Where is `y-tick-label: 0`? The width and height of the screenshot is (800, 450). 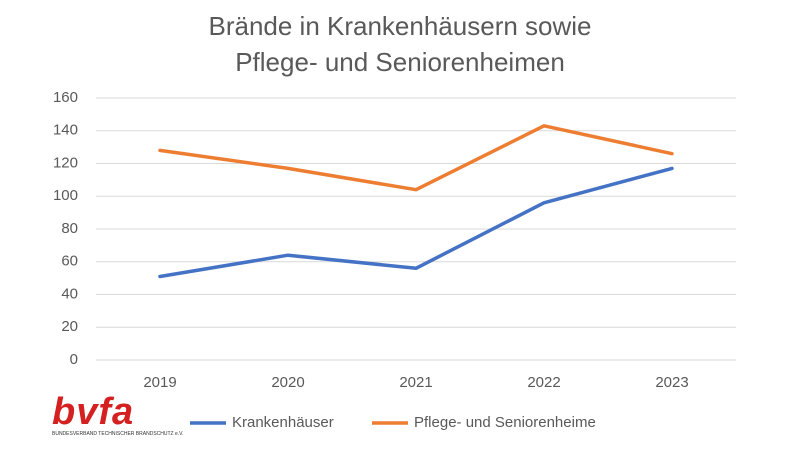
y-tick-label: 0 is located at coordinates (74, 359).